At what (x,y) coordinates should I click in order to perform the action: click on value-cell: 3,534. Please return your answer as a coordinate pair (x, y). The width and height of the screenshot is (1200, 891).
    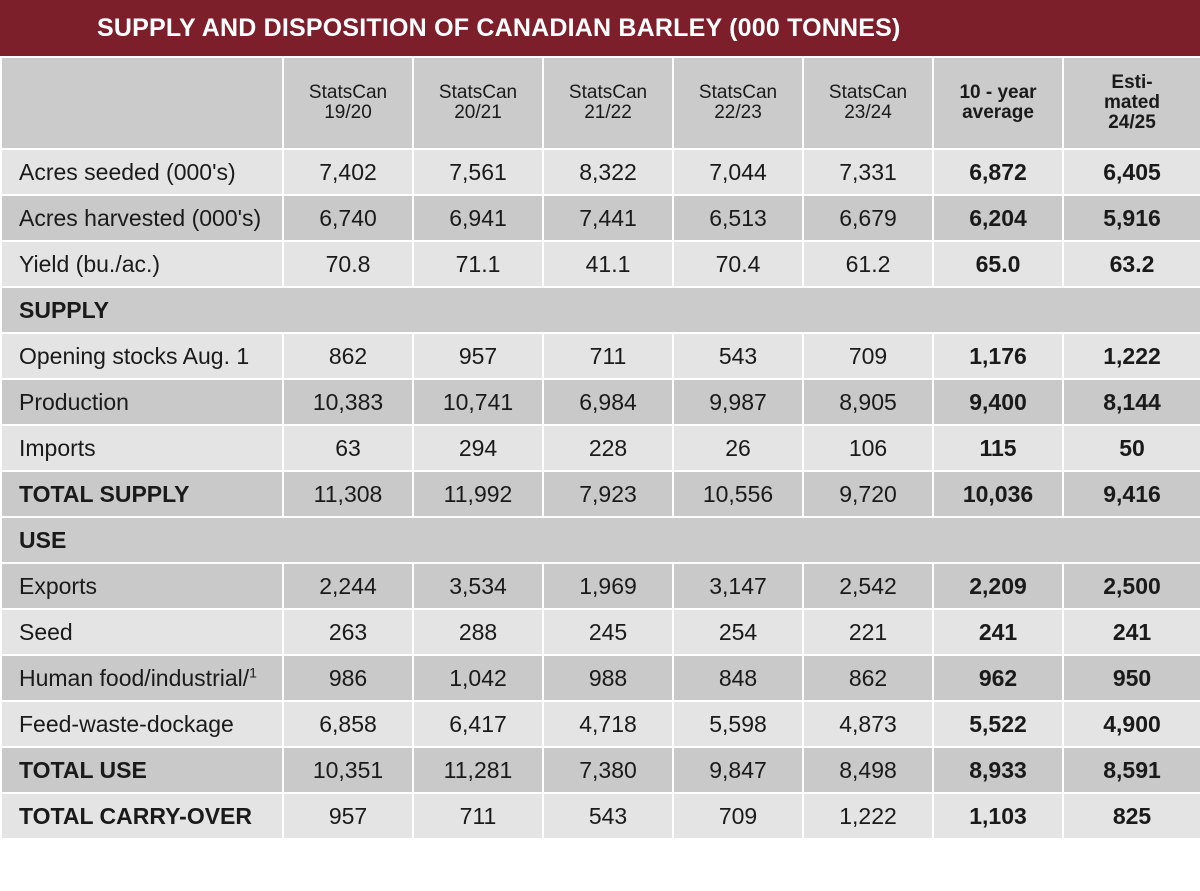
    Looking at the image, I should click on (478, 586).